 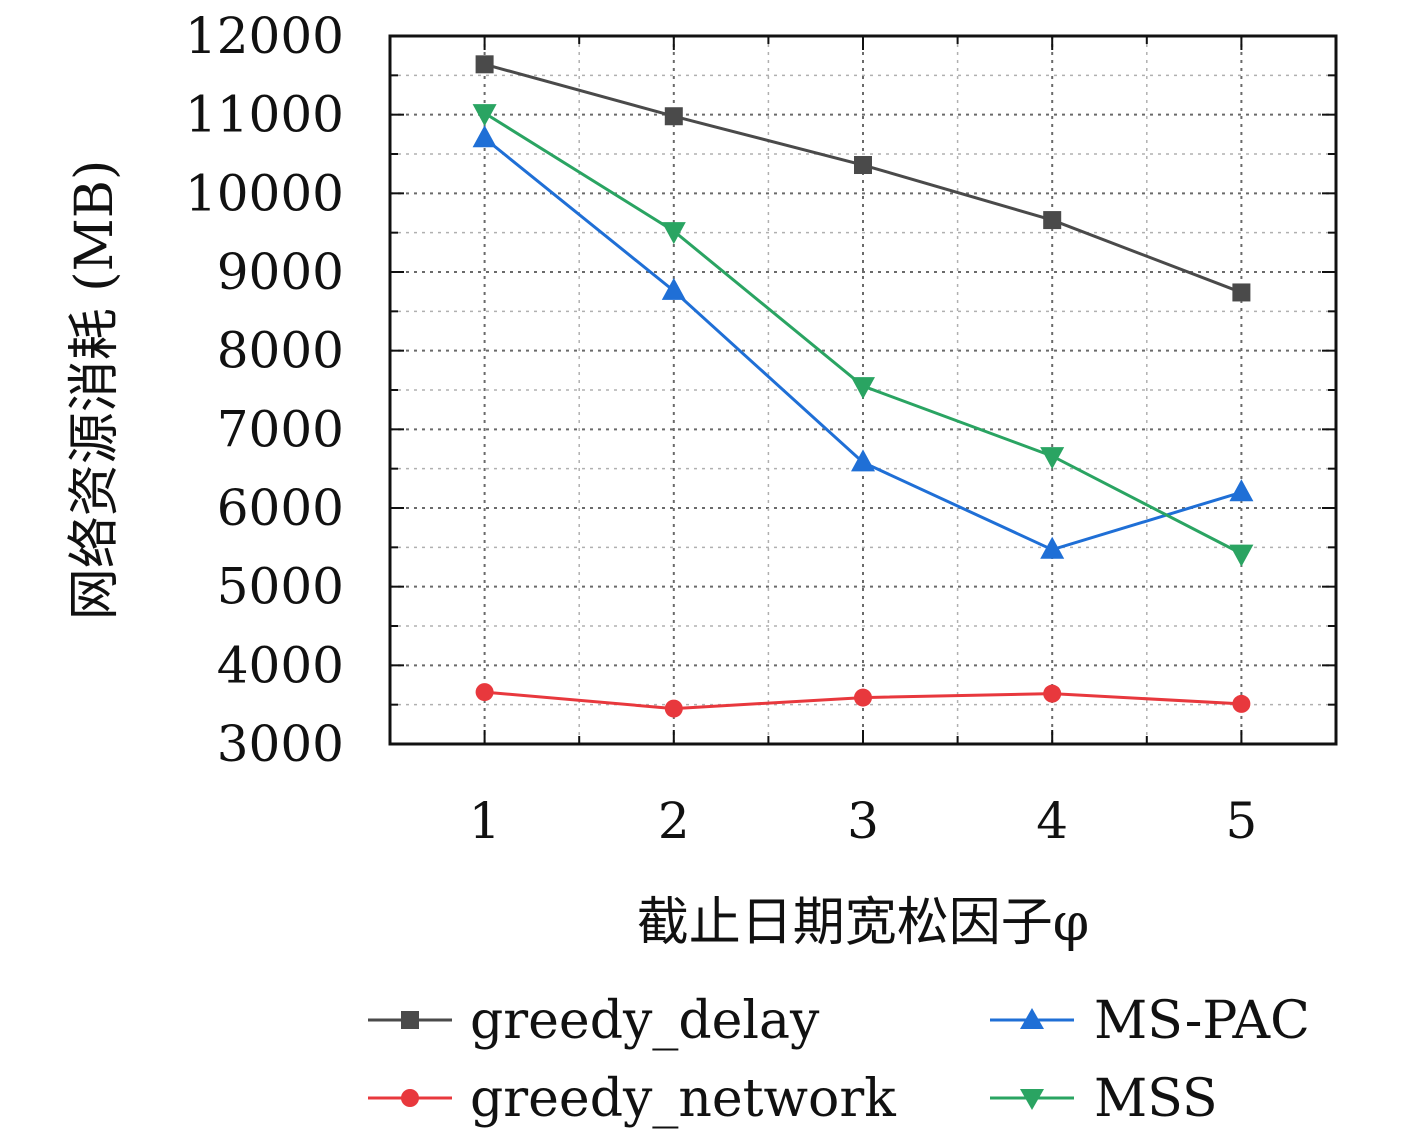 What do you see at coordinates (280, 351) in the screenshot?
I see `y-tick-label: 8000` at bounding box center [280, 351].